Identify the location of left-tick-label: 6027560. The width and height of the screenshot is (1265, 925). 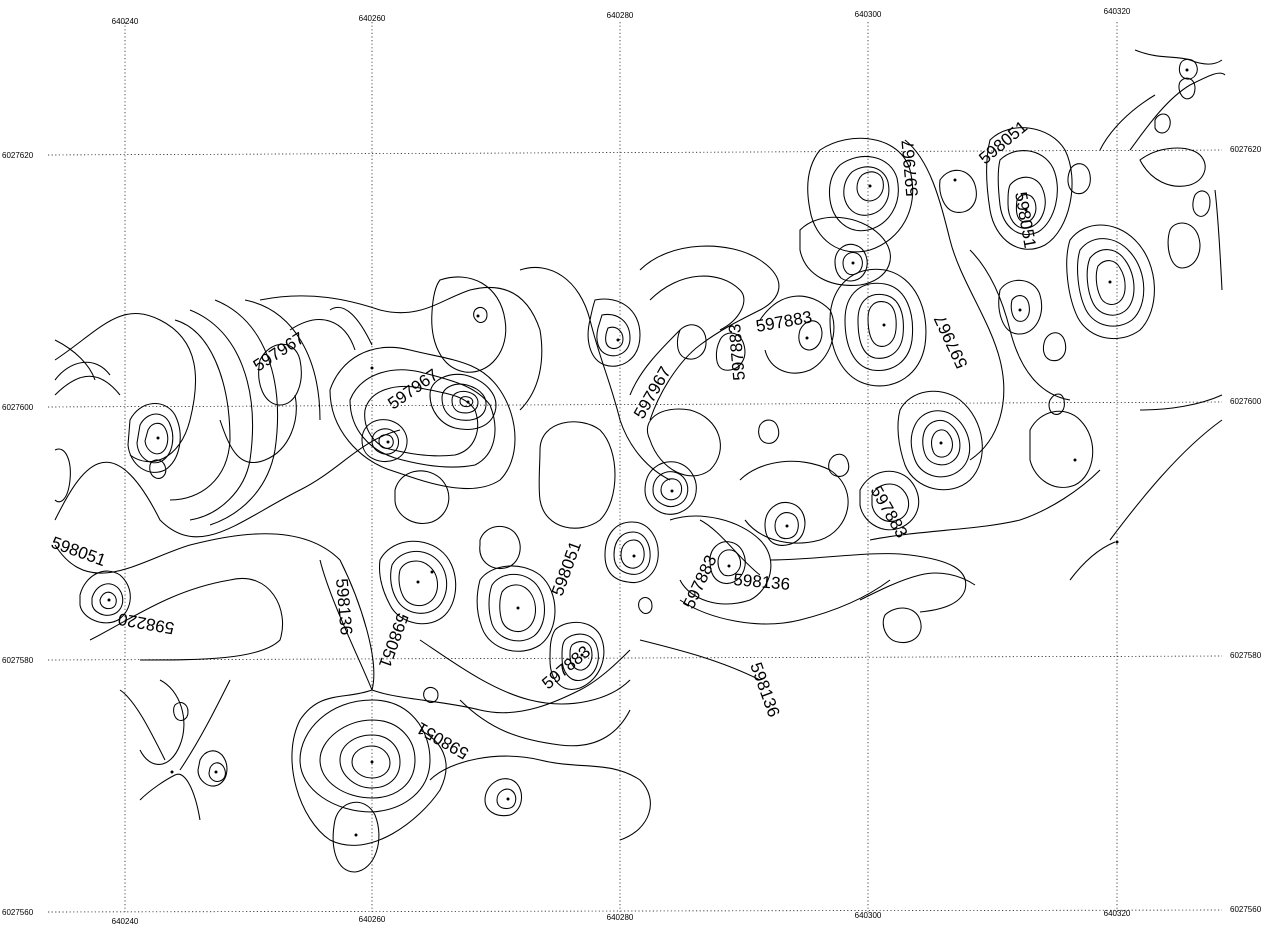
(18, 912).